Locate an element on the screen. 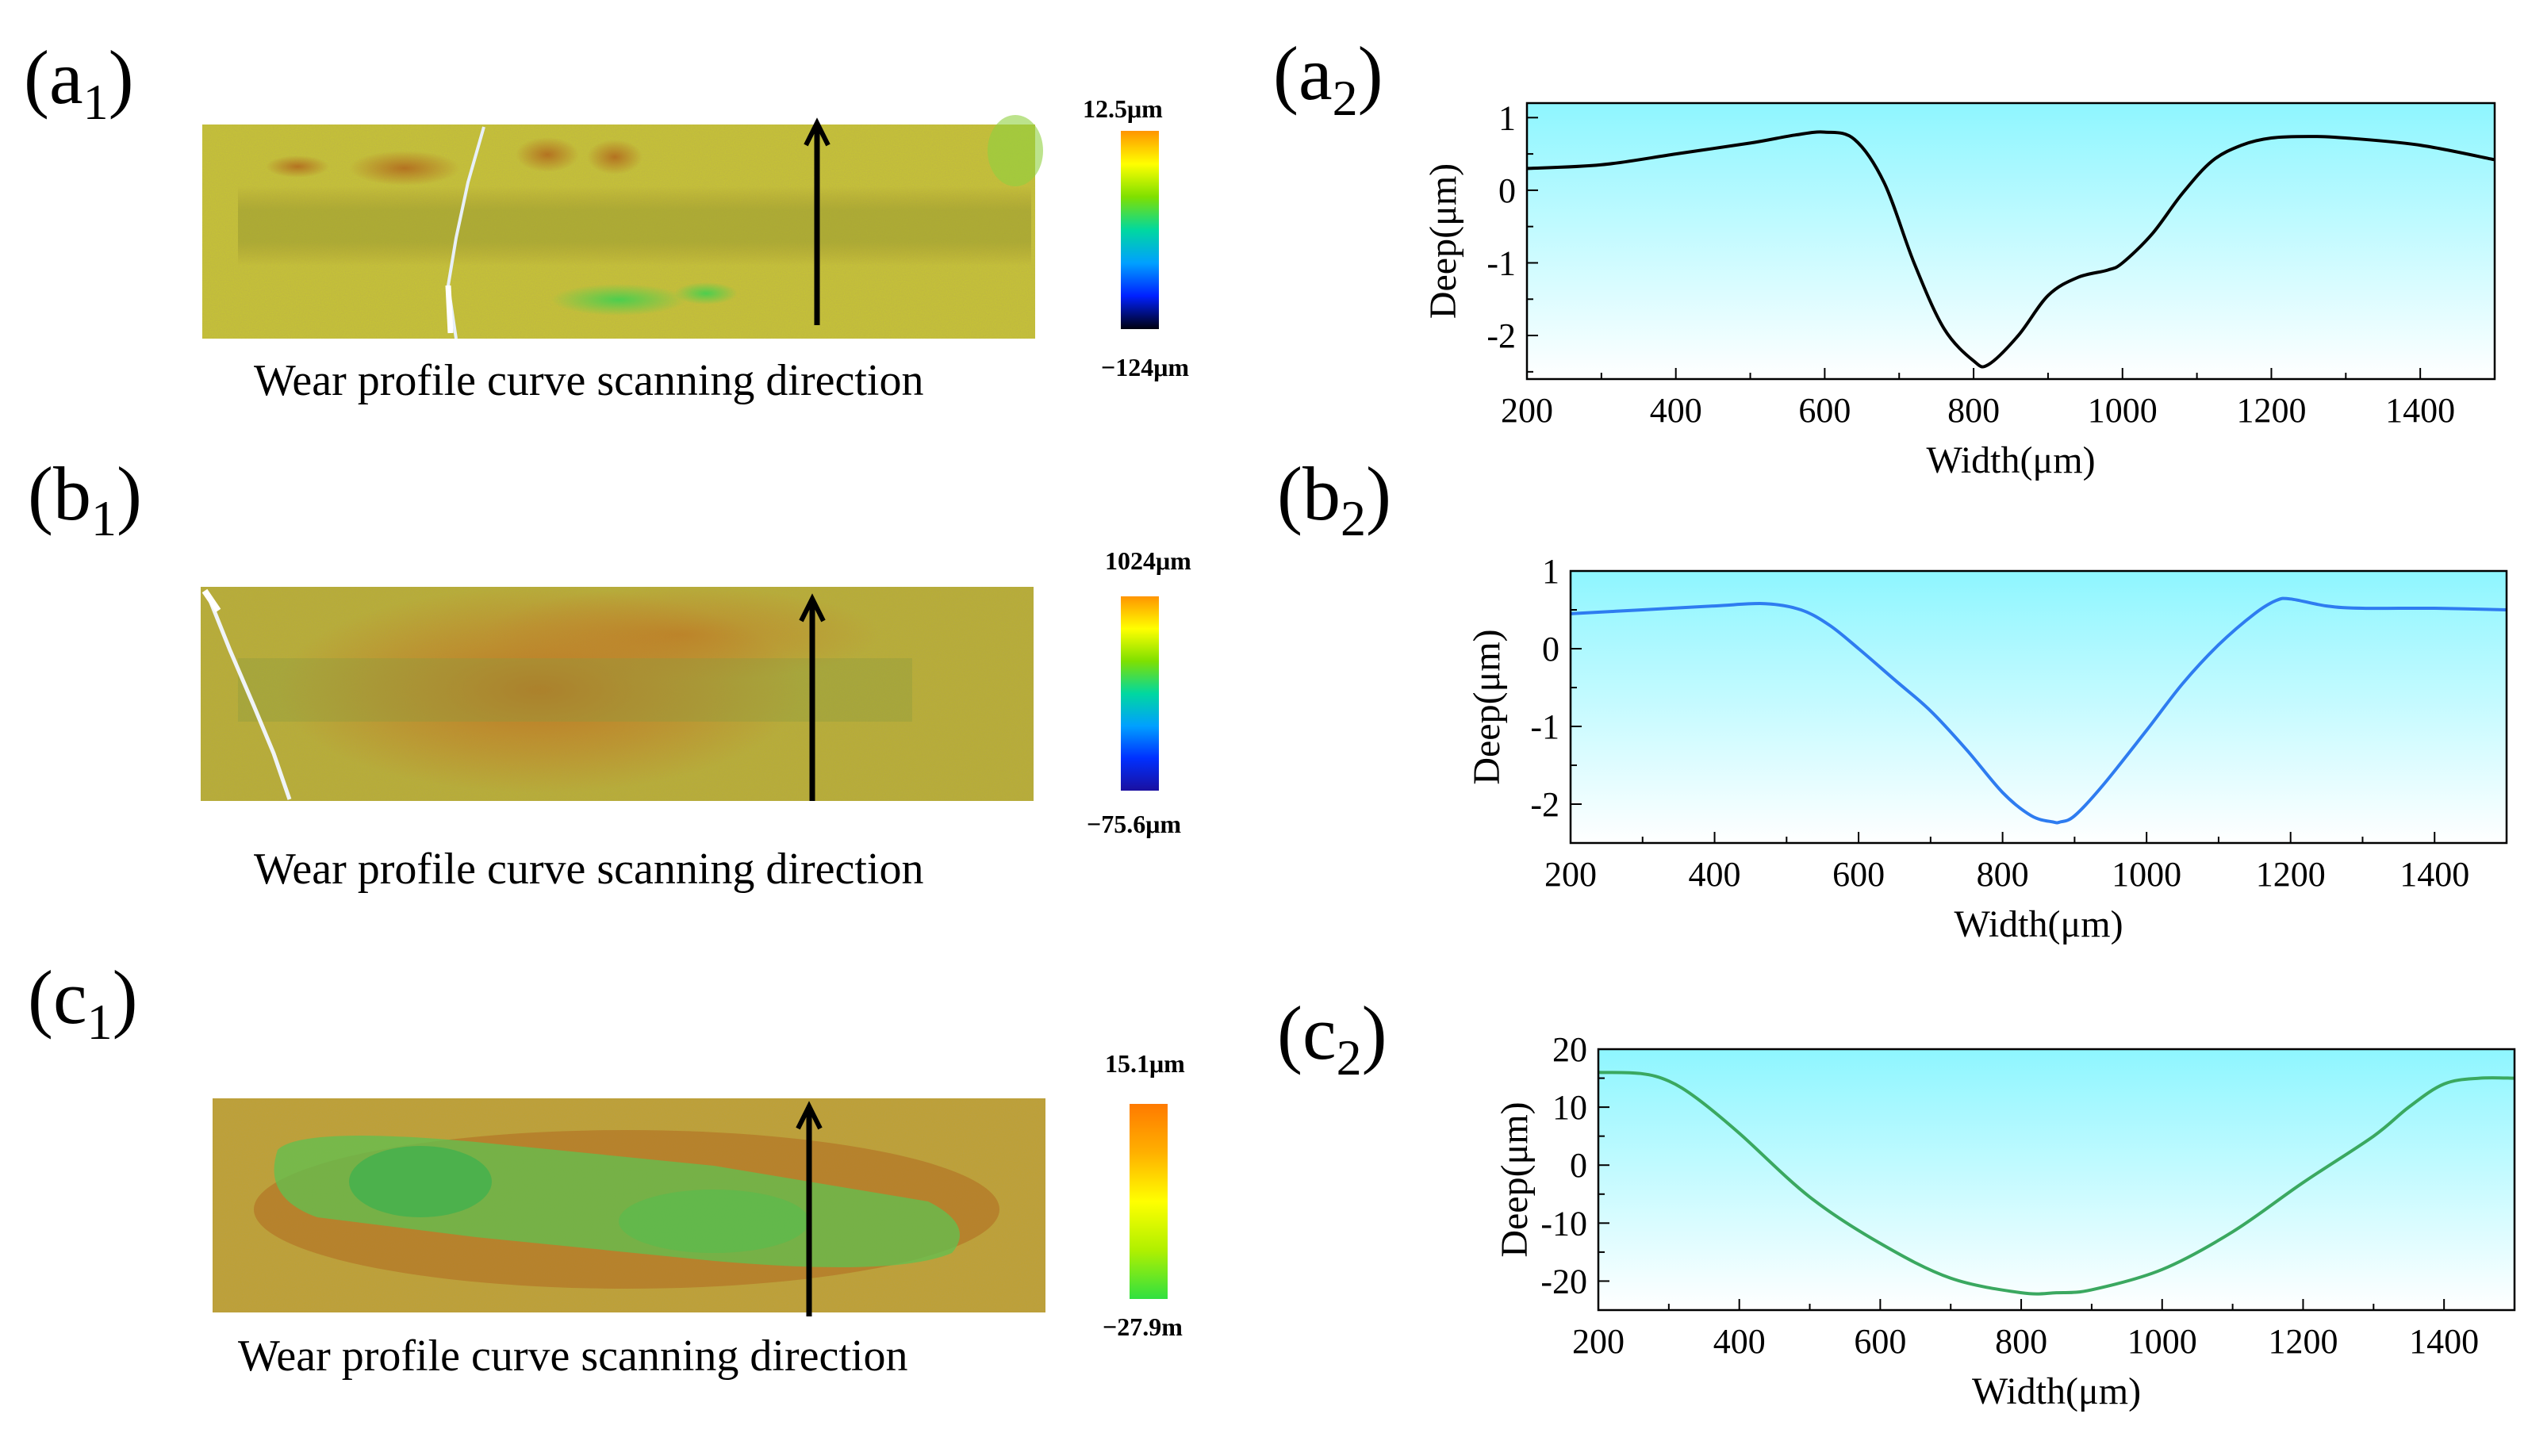 Image resolution: width=2528 pixels, height=1456 pixels. y-tick-label: 10 is located at coordinates (1569, 1107).